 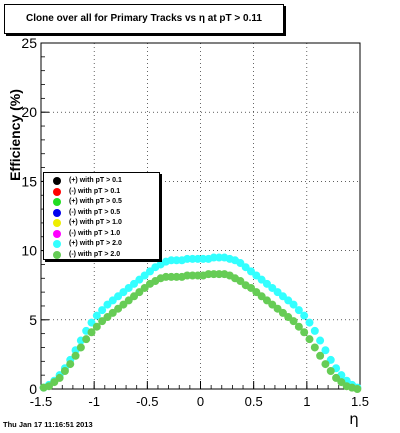 What do you see at coordinates (95, 233) in the screenshot?
I see `legend-label: (-) with pT > 1.0` at bounding box center [95, 233].